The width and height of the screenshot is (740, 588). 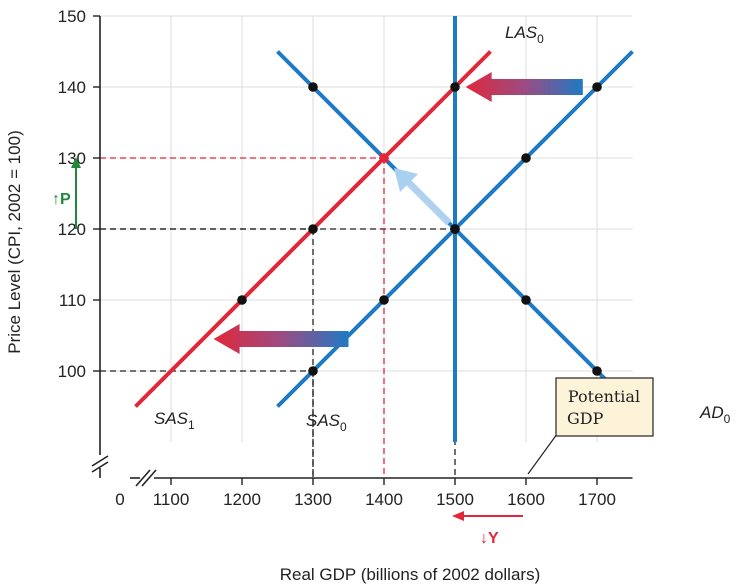 I want to click on y-tick-label-120: 120, so click(x=72, y=229).